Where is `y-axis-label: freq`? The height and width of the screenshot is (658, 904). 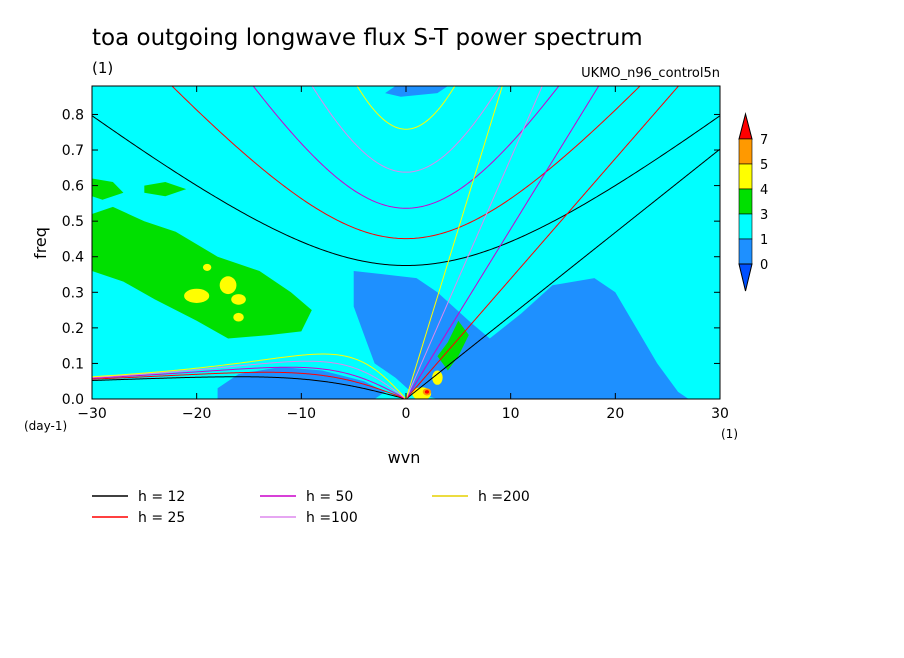
y-axis-label: freq is located at coordinates (40, 243).